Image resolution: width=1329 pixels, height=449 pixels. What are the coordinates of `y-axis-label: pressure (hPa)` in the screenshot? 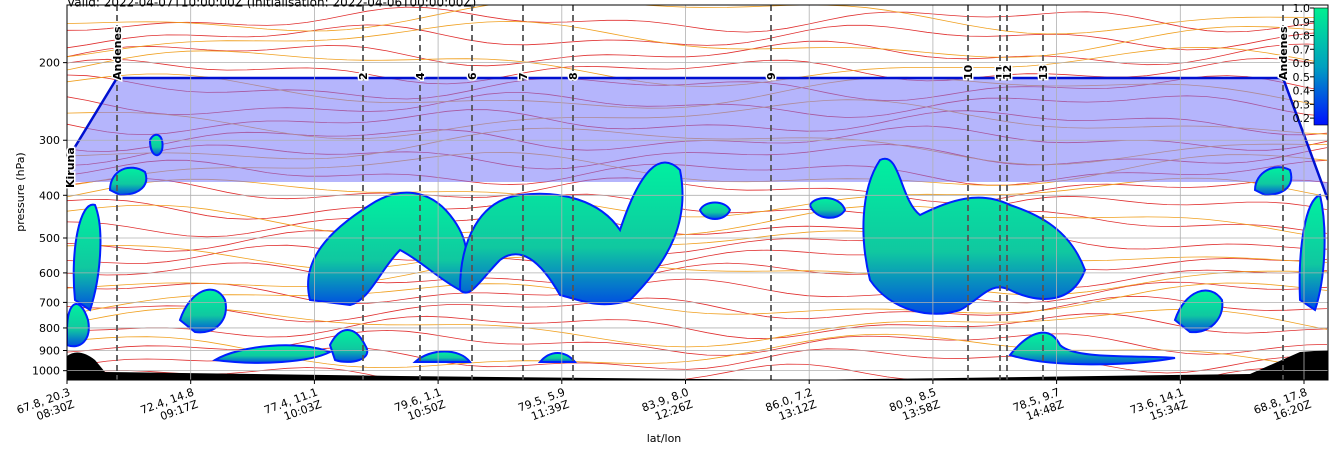 It's located at (20, 191).